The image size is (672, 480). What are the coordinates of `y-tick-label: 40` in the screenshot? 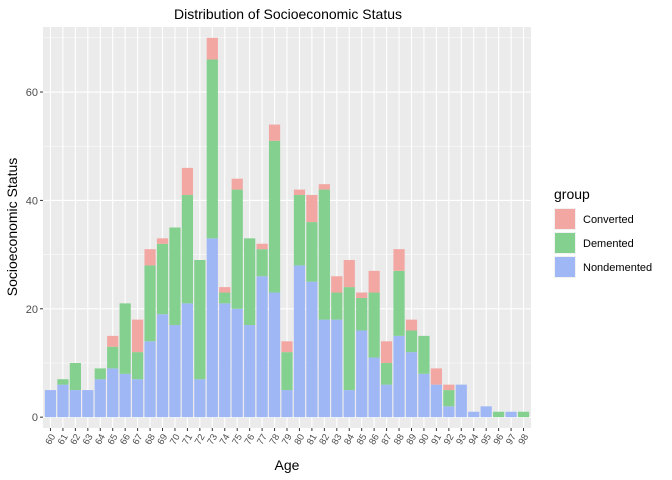 It's located at (32, 201).